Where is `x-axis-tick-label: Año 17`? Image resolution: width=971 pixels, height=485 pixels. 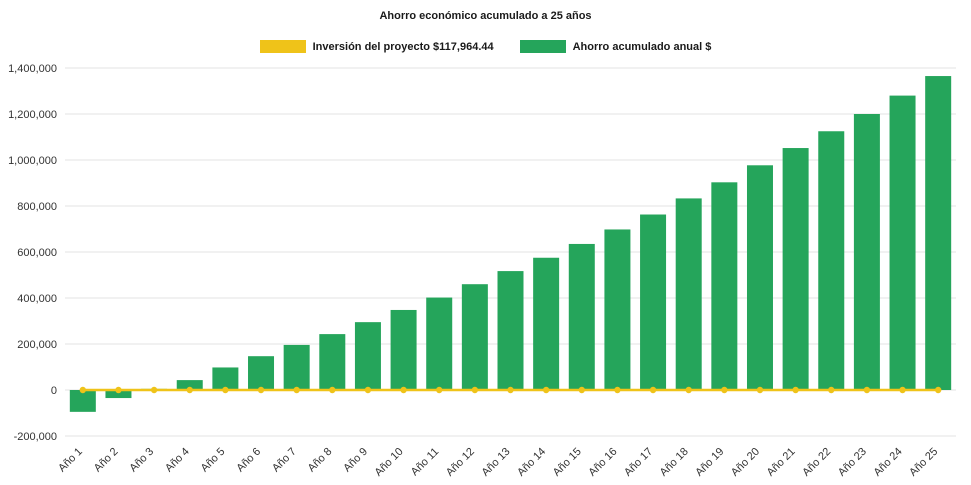 x-axis-tick-label: Año 17 is located at coordinates (638, 462).